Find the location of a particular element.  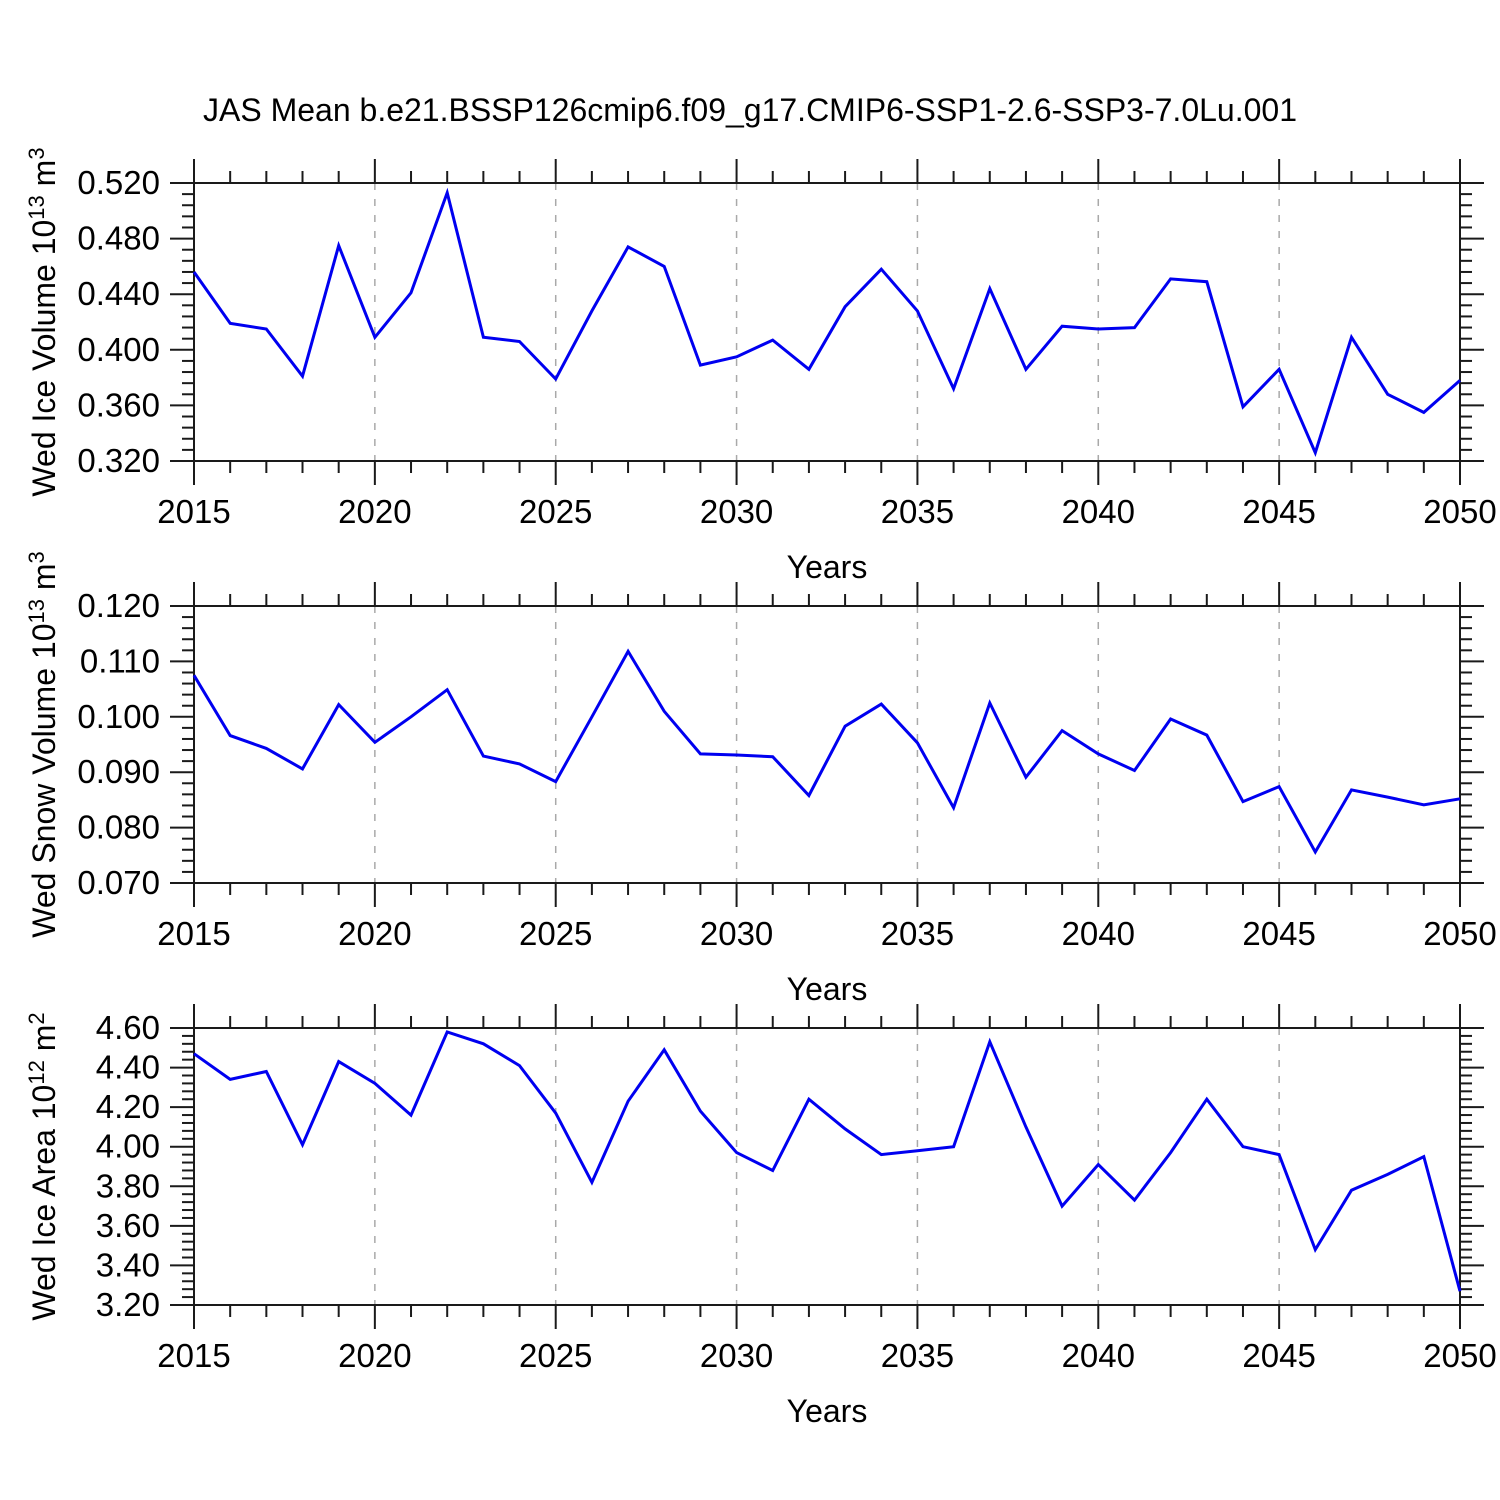

y-tick-labels: 4.604.404.204.003.803.603.403.20 is located at coordinates (128, 1166).